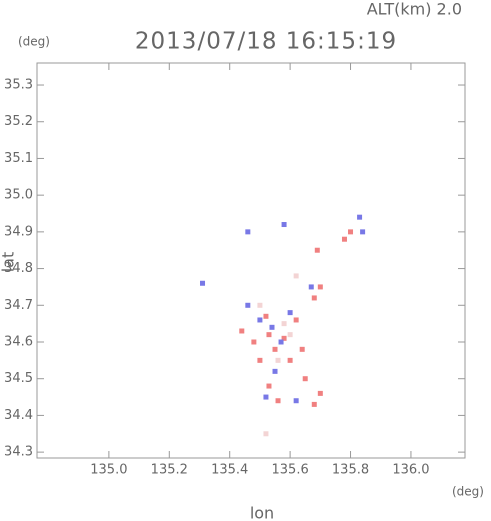  Describe the element at coordinates (18, 378) in the screenshot. I see `y-tick-label: 34.5` at that location.